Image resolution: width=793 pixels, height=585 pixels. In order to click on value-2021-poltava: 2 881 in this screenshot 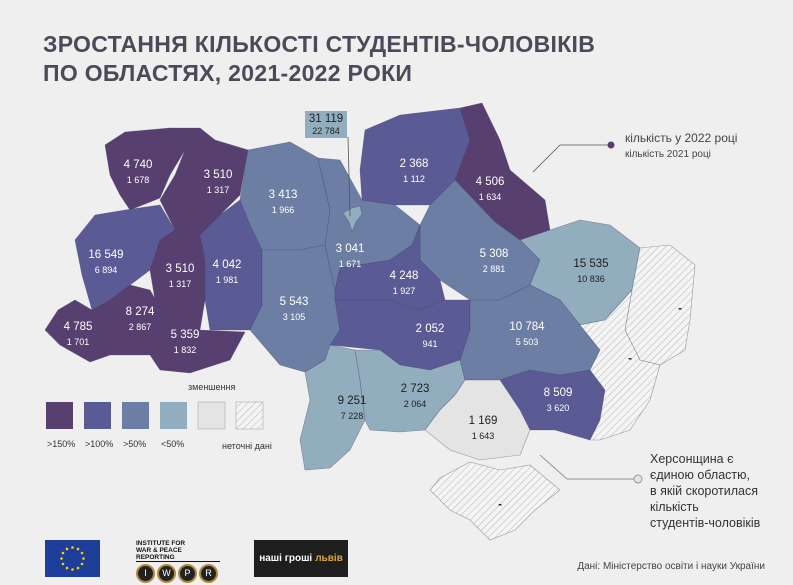, I will do `click(494, 269)`.